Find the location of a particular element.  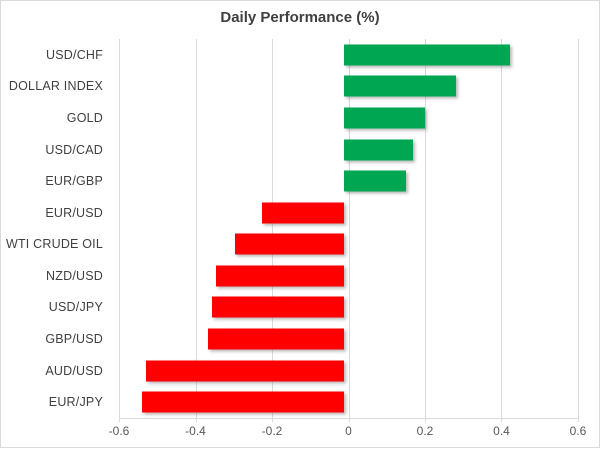

bar-usd-chf is located at coordinates (427, 55).